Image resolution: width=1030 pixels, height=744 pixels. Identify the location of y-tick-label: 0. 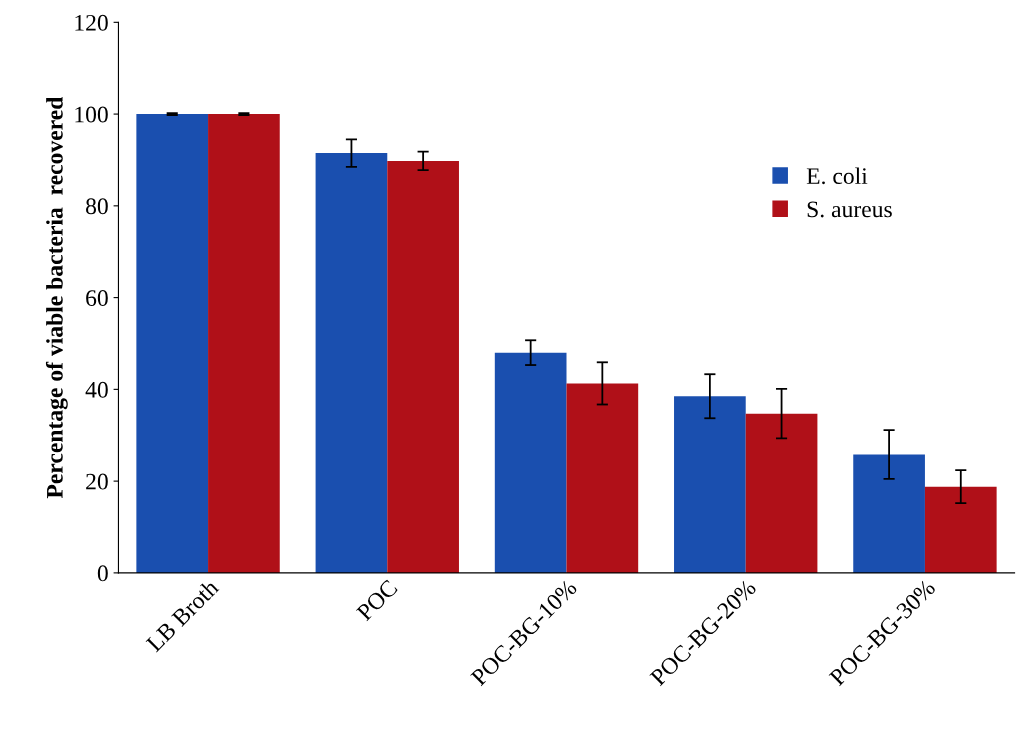
(102, 573).